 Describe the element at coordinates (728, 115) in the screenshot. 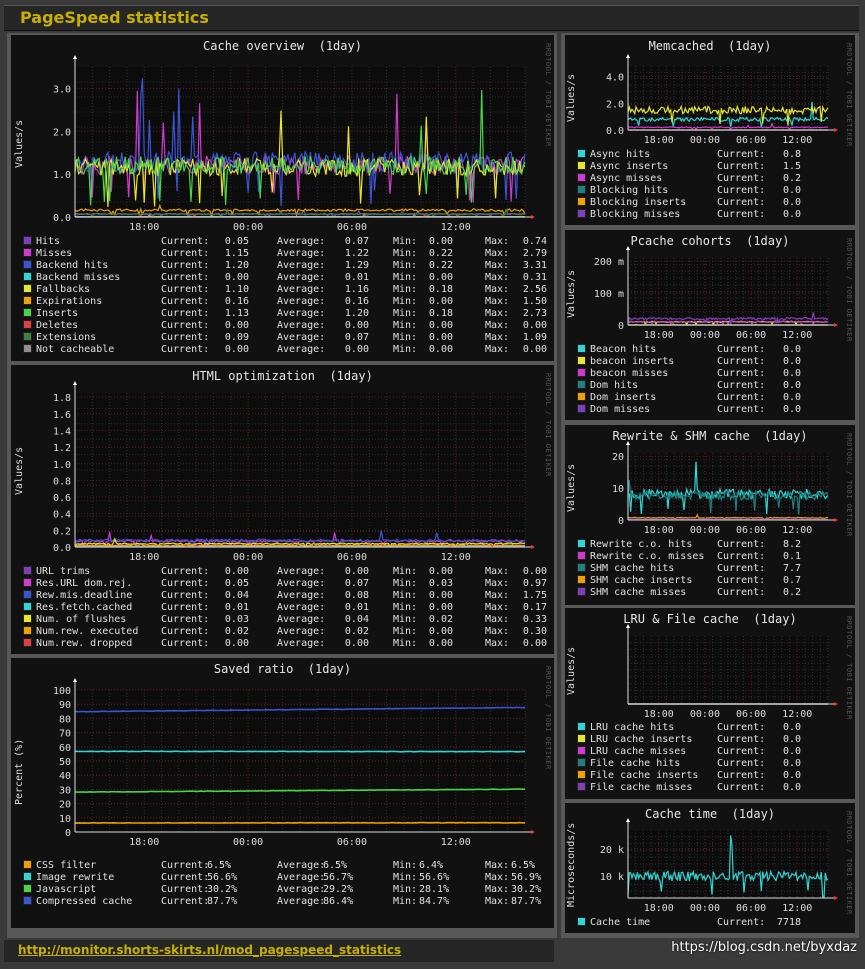

I see `series-line-async-inserts` at that location.